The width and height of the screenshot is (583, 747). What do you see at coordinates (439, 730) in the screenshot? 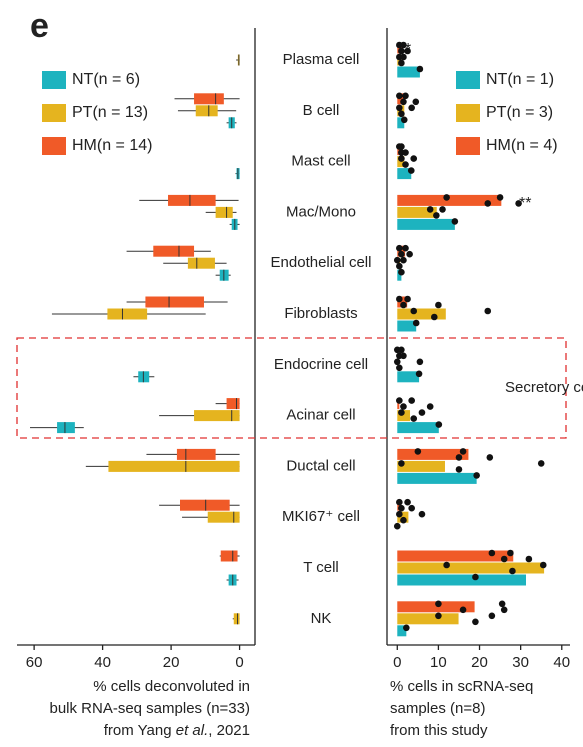
I see `x-label: from this study` at bounding box center [439, 730].